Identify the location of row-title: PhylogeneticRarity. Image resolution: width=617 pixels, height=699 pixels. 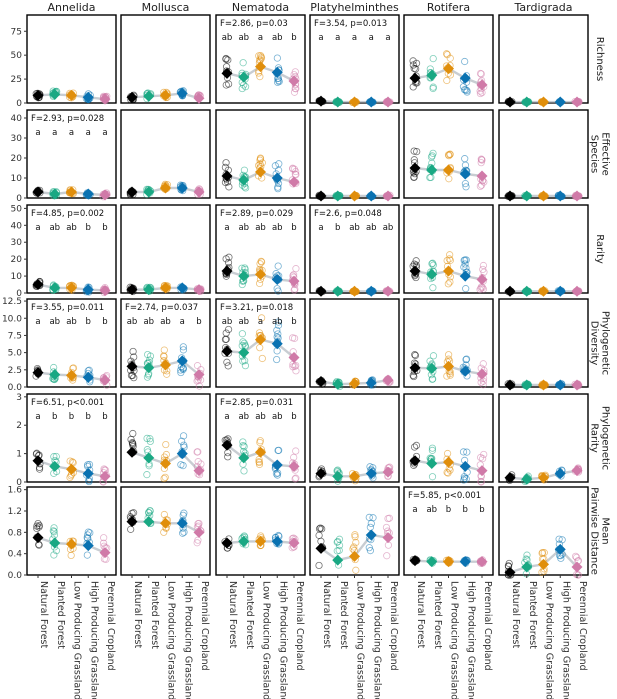
(600, 438).